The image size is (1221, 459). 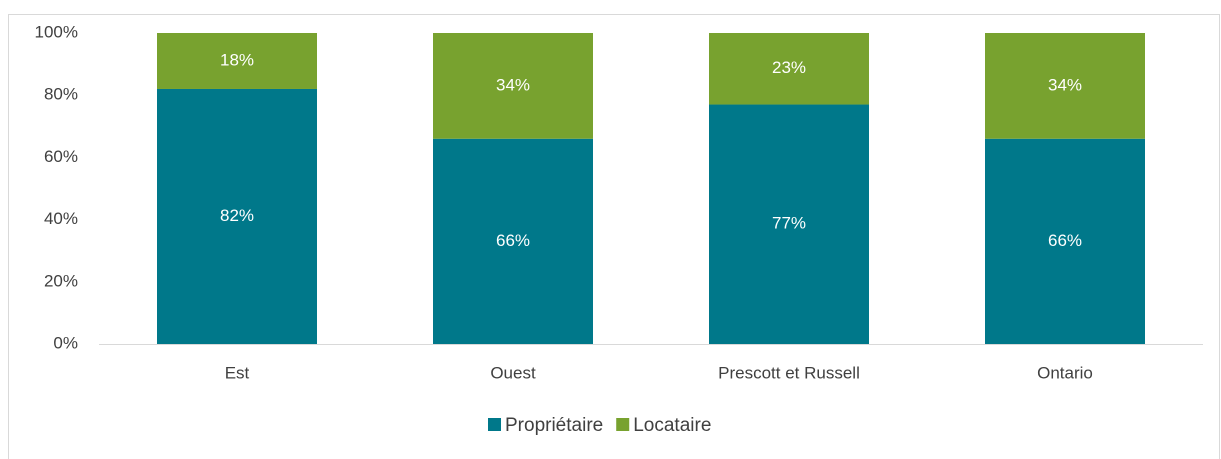 I want to click on data-label: 23%, so click(x=789, y=67).